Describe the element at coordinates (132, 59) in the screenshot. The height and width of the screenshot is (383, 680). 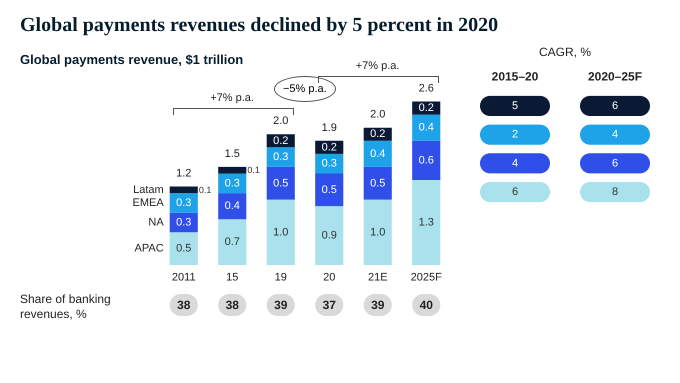
I see `chart-subtitle: Global payments revenue, $1 trillion` at that location.